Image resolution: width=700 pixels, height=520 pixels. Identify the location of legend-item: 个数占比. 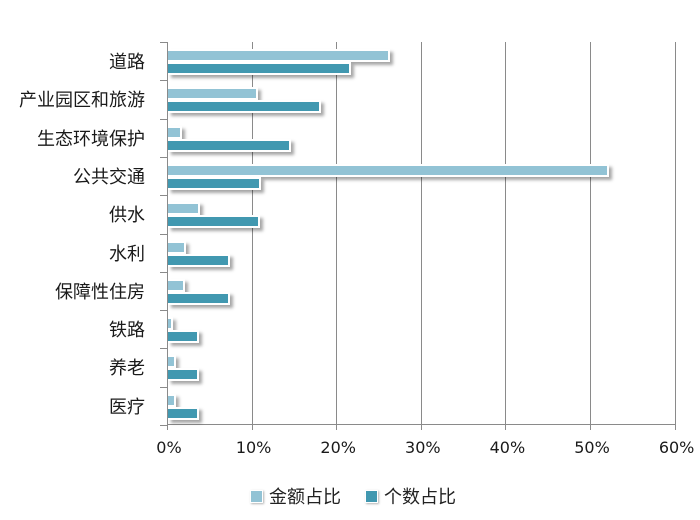
(410, 496).